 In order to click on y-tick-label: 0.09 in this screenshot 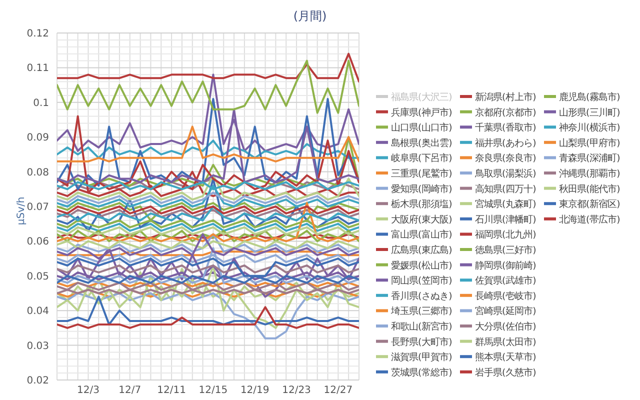, I will do `click(37, 138)`.